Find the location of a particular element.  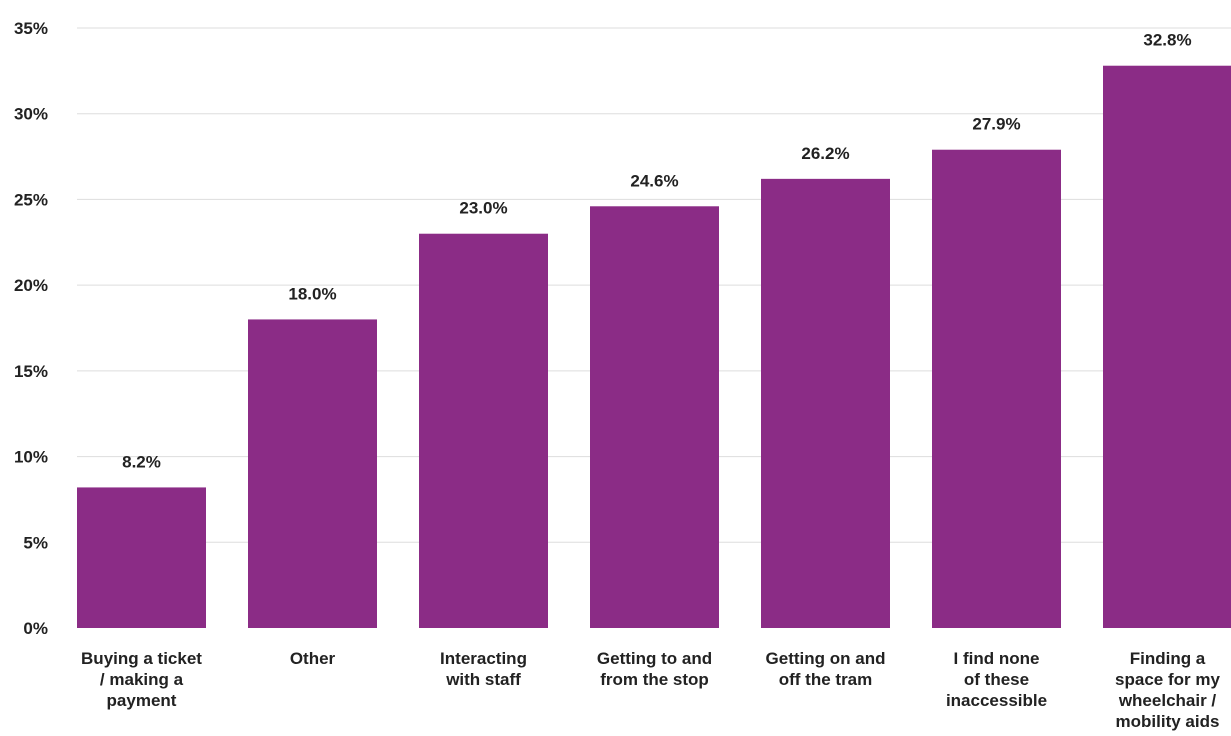

data-label: 23.0% is located at coordinates (483, 208).